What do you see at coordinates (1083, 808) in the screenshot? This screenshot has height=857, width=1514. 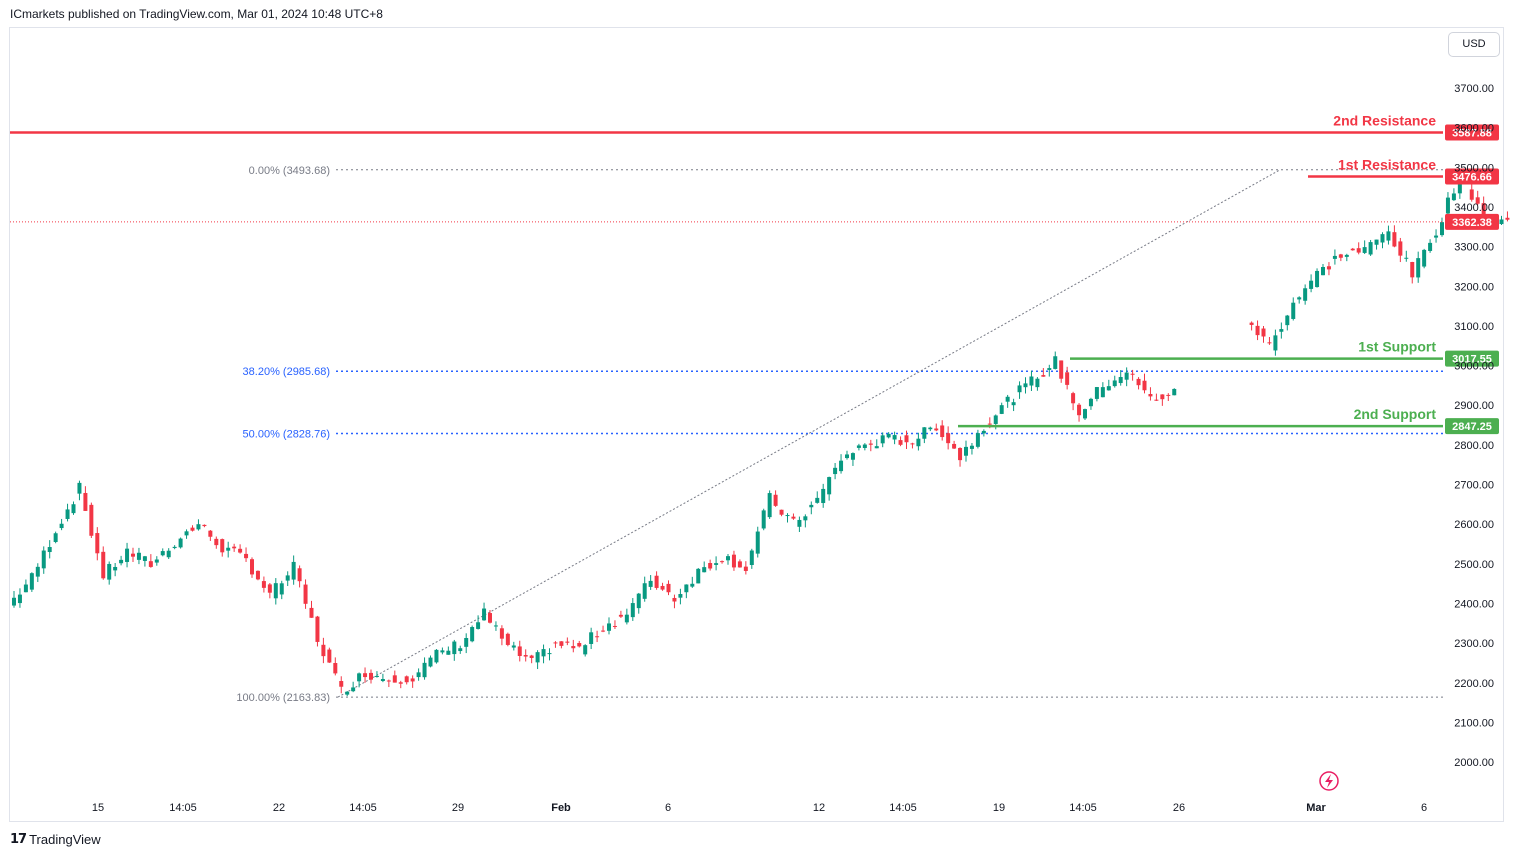 I see `x-tick-label: 14:05` at bounding box center [1083, 808].